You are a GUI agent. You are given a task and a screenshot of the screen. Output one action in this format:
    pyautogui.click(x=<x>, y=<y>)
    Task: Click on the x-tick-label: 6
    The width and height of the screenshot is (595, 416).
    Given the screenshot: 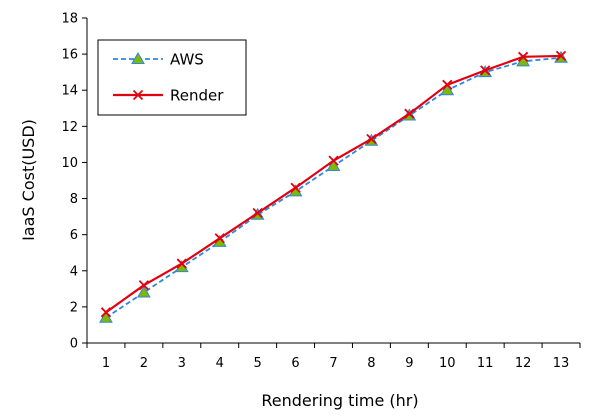 What is the action you would take?
    pyautogui.click(x=295, y=363)
    